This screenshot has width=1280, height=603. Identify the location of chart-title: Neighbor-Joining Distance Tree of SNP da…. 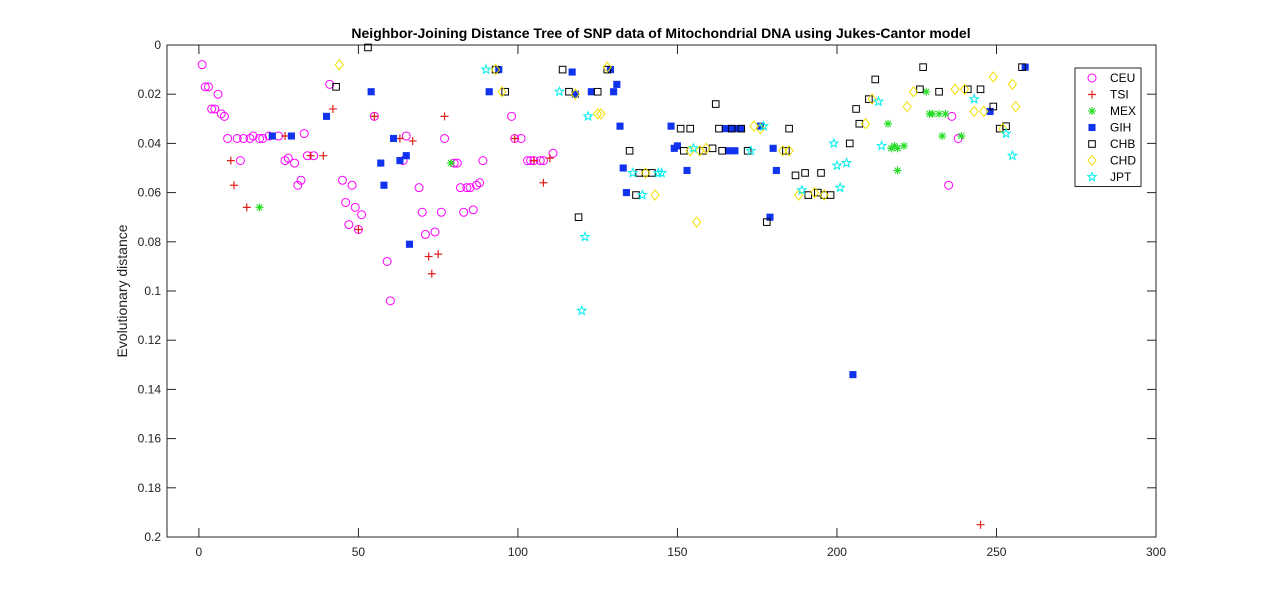
(660, 33).